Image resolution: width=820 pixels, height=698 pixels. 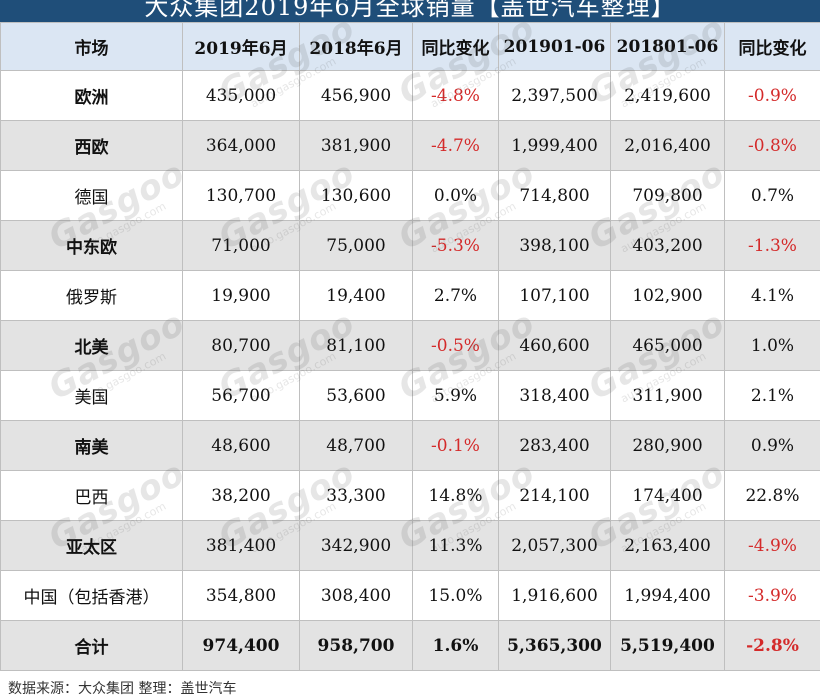 What do you see at coordinates (772, 396) in the screenshot?
I see `yoy-h1-cell: 2.1%` at bounding box center [772, 396].